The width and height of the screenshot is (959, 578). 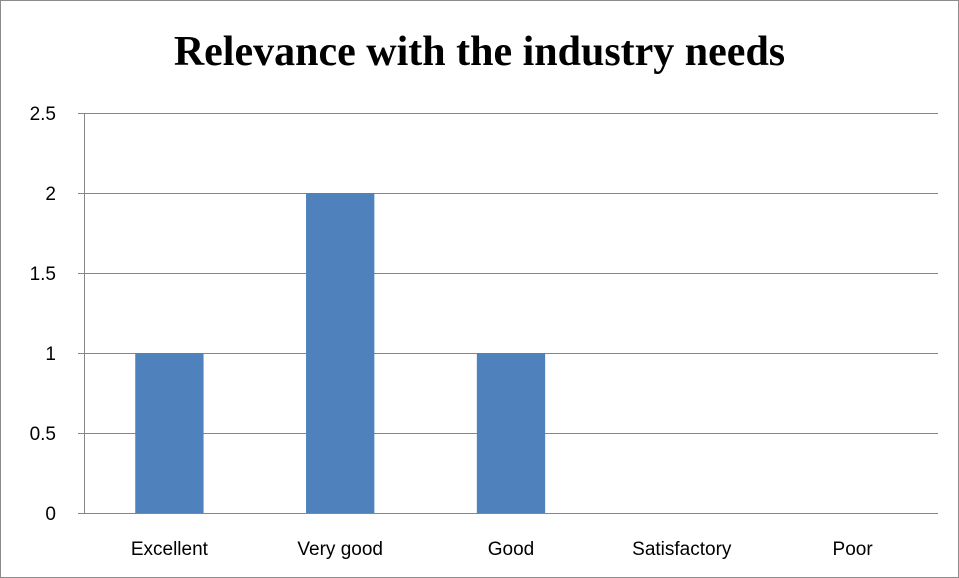 What do you see at coordinates (511, 433) in the screenshot?
I see `bar-good` at bounding box center [511, 433].